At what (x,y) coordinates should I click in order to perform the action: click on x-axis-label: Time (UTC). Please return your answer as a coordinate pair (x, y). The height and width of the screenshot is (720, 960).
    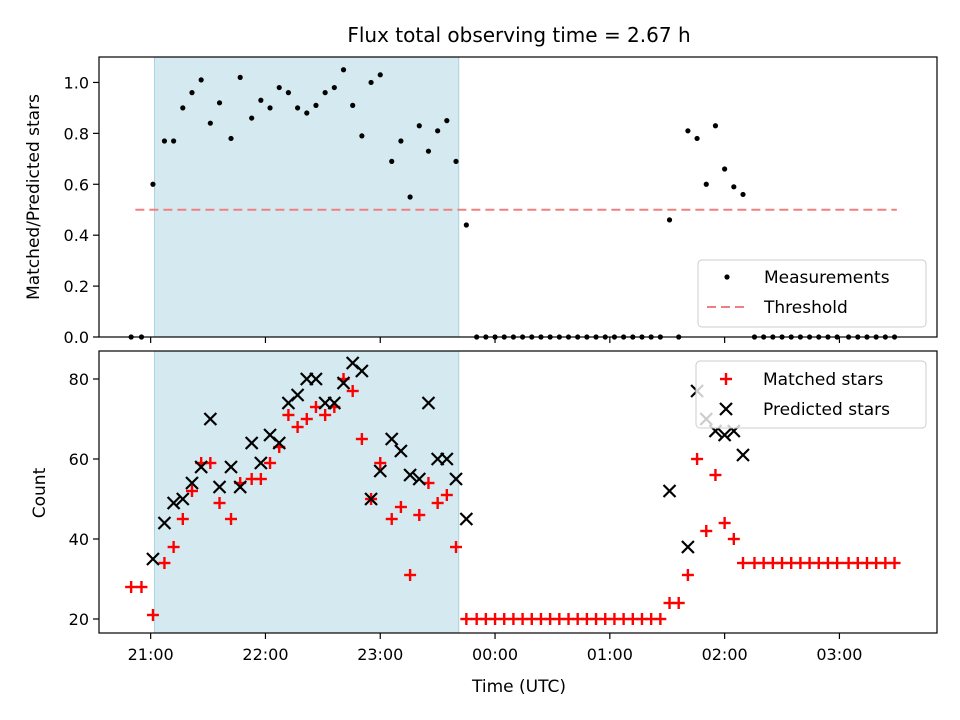
    Looking at the image, I should click on (518, 687).